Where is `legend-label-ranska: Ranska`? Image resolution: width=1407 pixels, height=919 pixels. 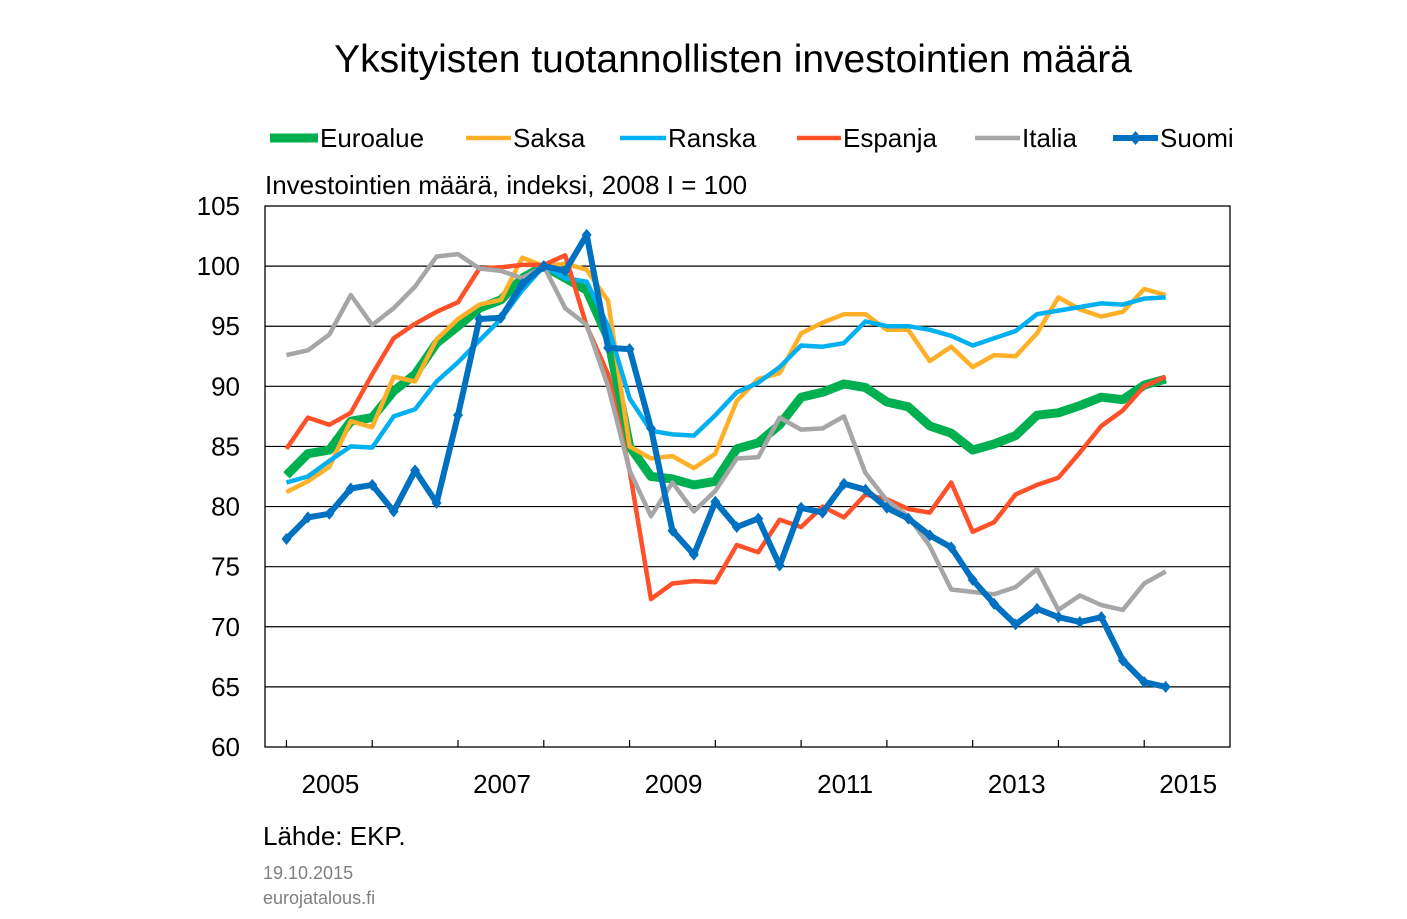 legend-label-ranska: Ranska is located at coordinates (712, 138).